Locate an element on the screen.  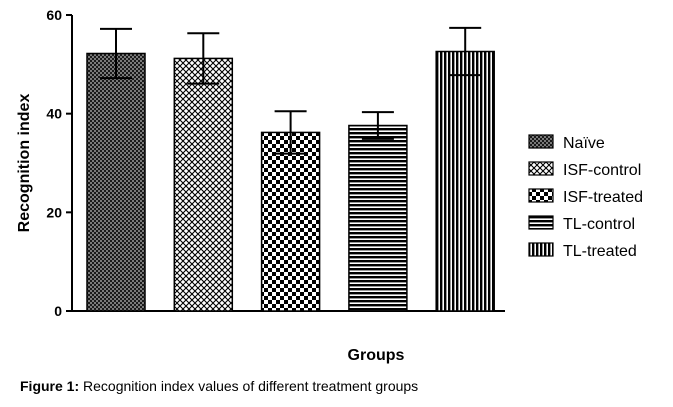
y-axis-title: Recognition index is located at coordinates (24, 163).